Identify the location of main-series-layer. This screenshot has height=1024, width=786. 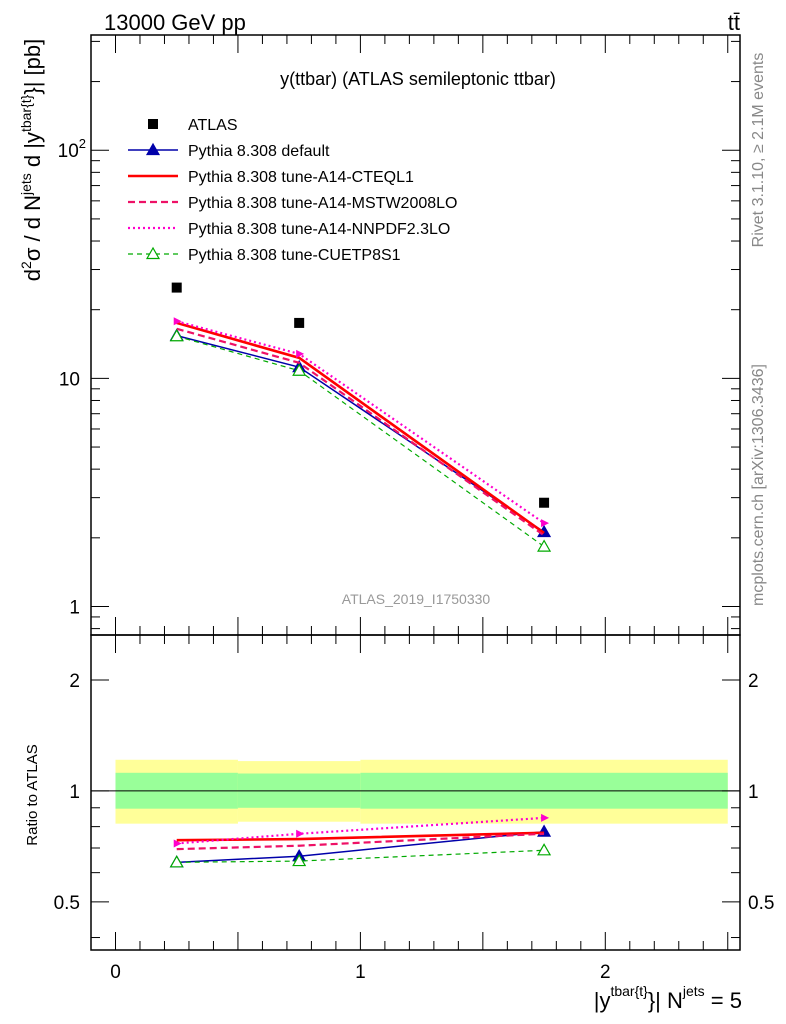
(360, 417).